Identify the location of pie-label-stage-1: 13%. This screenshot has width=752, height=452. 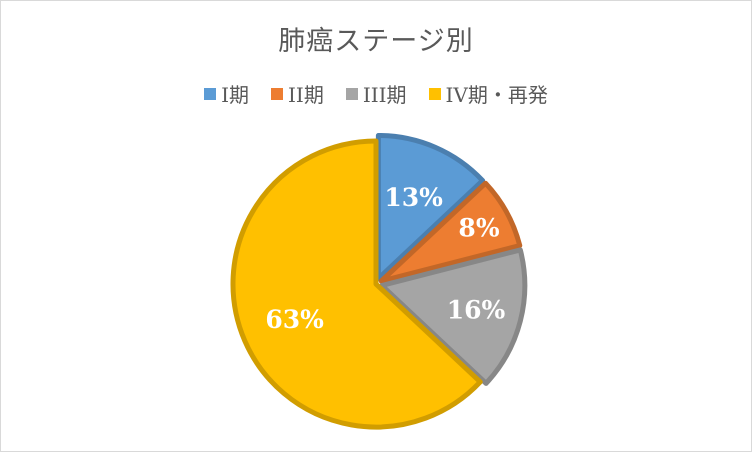
(413, 197).